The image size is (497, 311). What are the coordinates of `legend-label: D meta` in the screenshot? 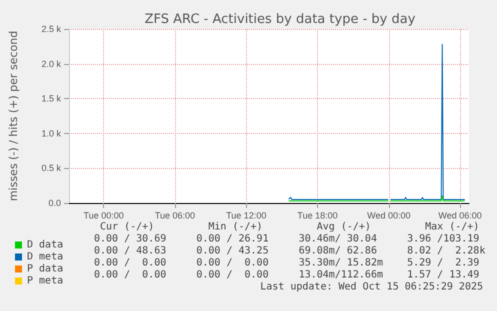 It's located at (45, 257).